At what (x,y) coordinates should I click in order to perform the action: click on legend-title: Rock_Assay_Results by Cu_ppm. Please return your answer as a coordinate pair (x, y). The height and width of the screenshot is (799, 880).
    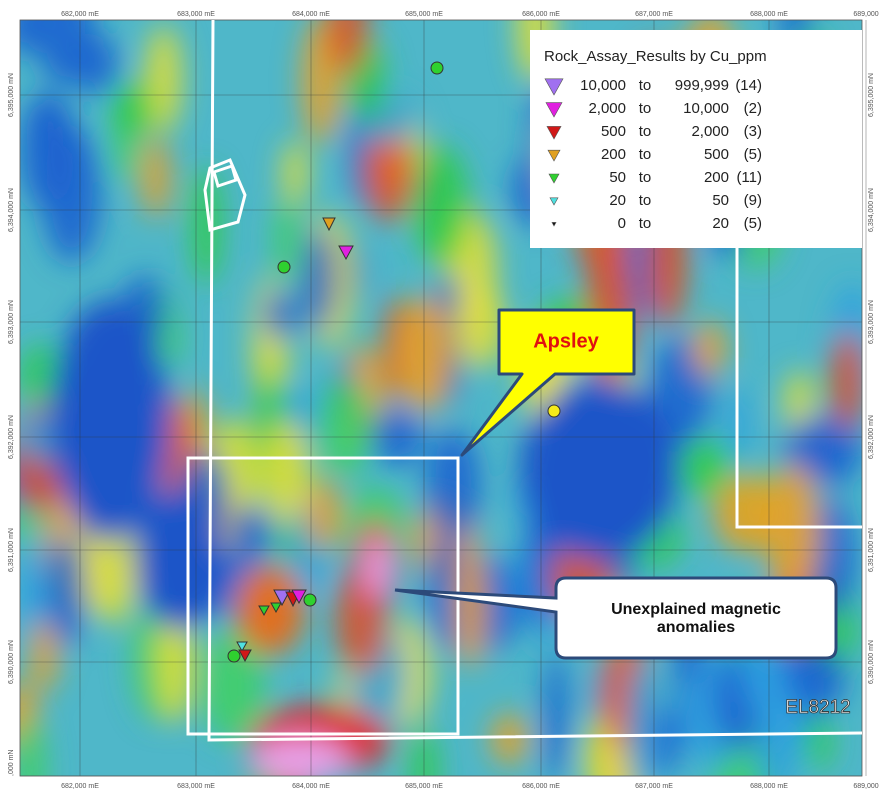
    Looking at the image, I should click on (655, 56).